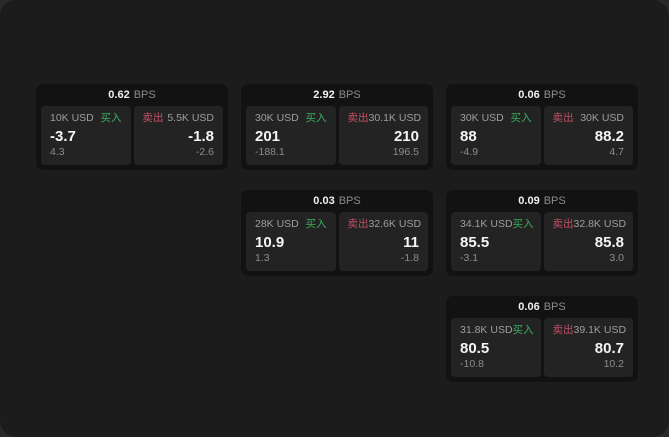 This screenshot has height=437, width=669. I want to click on buy-panel-top: 28K USD 买入, so click(291, 224).